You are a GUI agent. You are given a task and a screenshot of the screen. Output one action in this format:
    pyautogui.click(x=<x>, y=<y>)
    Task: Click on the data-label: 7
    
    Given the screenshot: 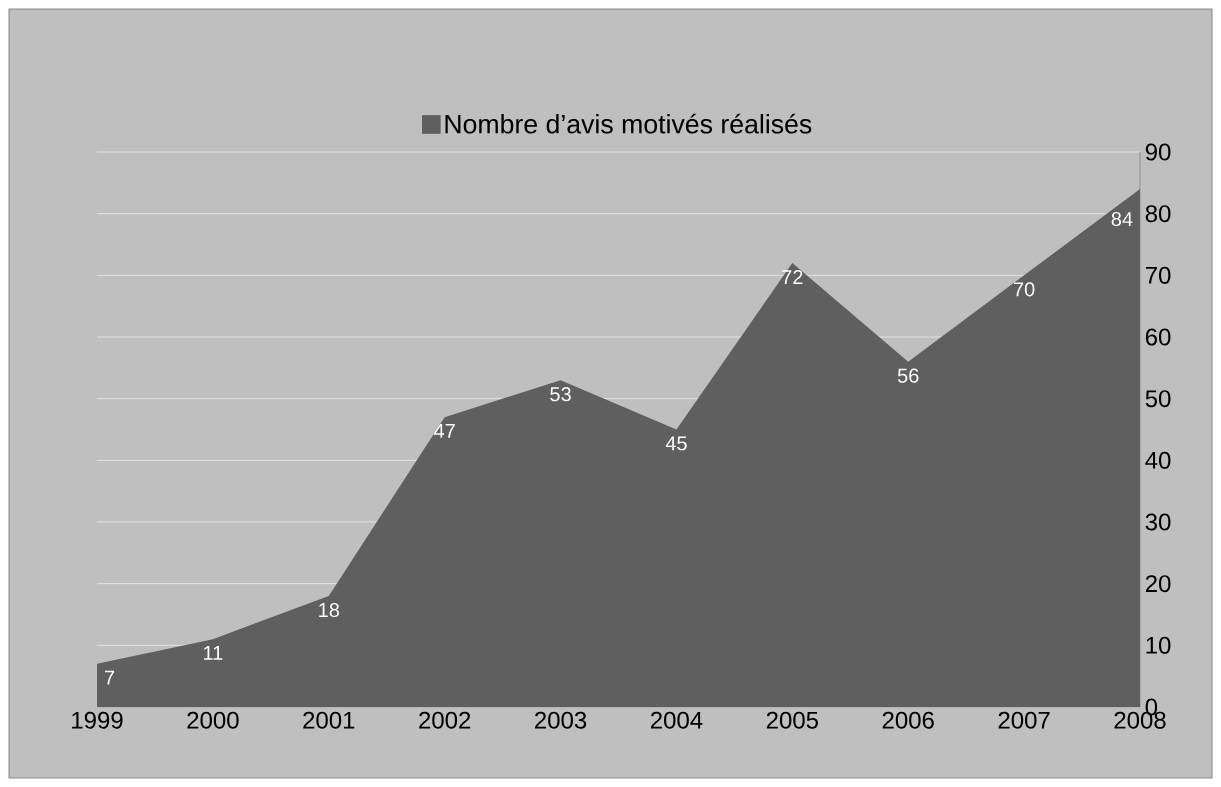 What is the action you would take?
    pyautogui.click(x=109, y=677)
    